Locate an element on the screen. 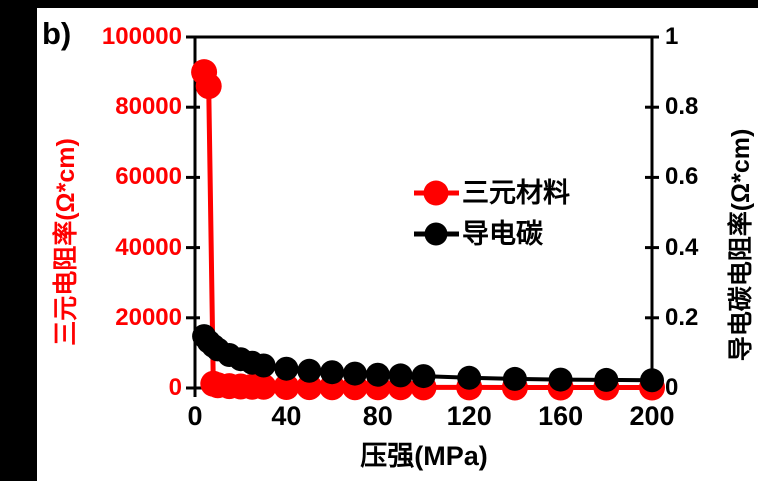  legend-label-black: 导电碳 is located at coordinates (502, 234).